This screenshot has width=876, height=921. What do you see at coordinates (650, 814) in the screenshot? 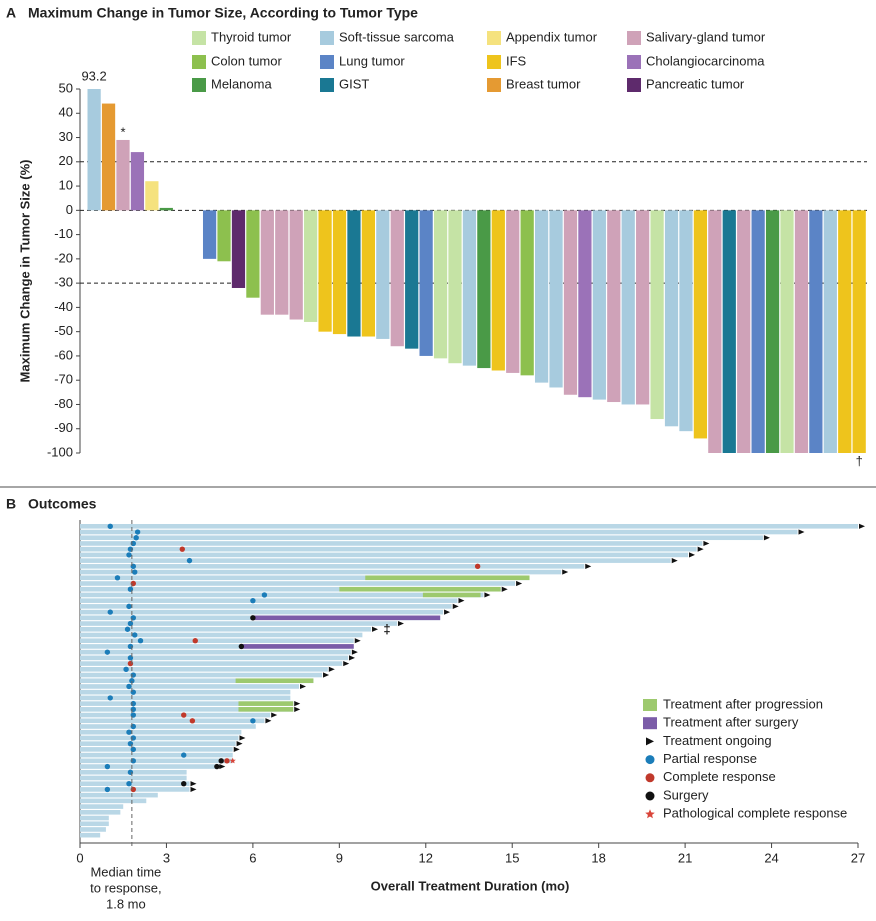
I see `pathological-complete-response` at bounding box center [650, 814].